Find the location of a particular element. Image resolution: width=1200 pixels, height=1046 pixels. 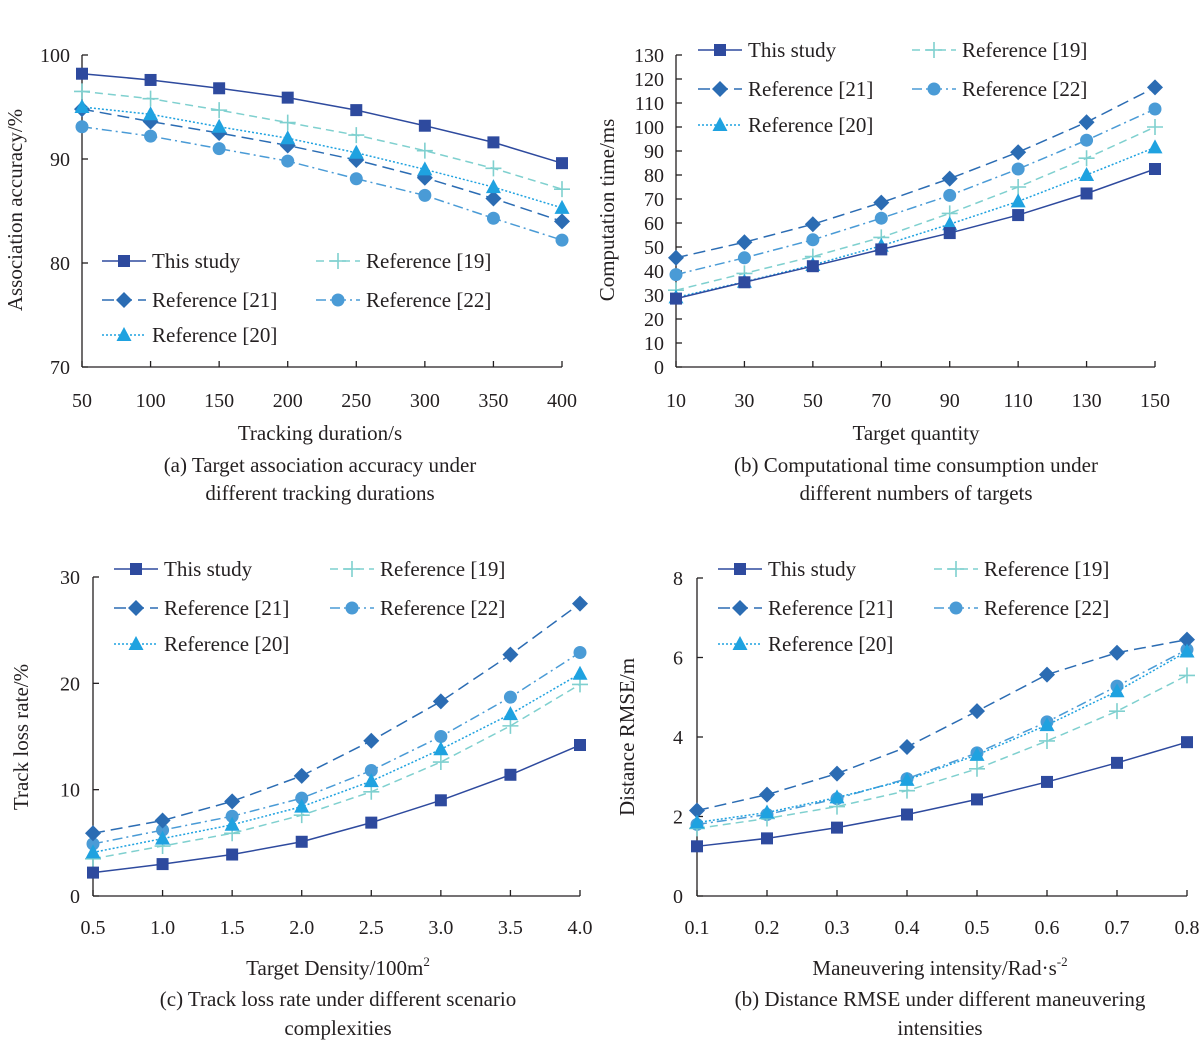

panel-a-series-ref22 is located at coordinates (322, 183).